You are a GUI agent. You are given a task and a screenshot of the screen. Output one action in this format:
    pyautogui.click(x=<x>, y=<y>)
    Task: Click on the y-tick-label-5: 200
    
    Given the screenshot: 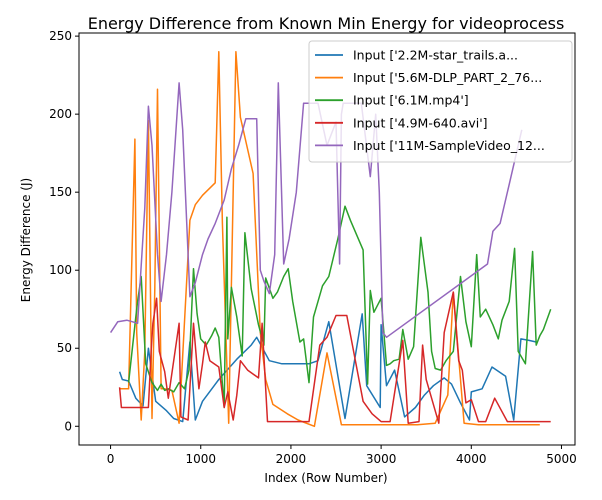 What is the action you would take?
    pyautogui.click(x=60, y=114)
    